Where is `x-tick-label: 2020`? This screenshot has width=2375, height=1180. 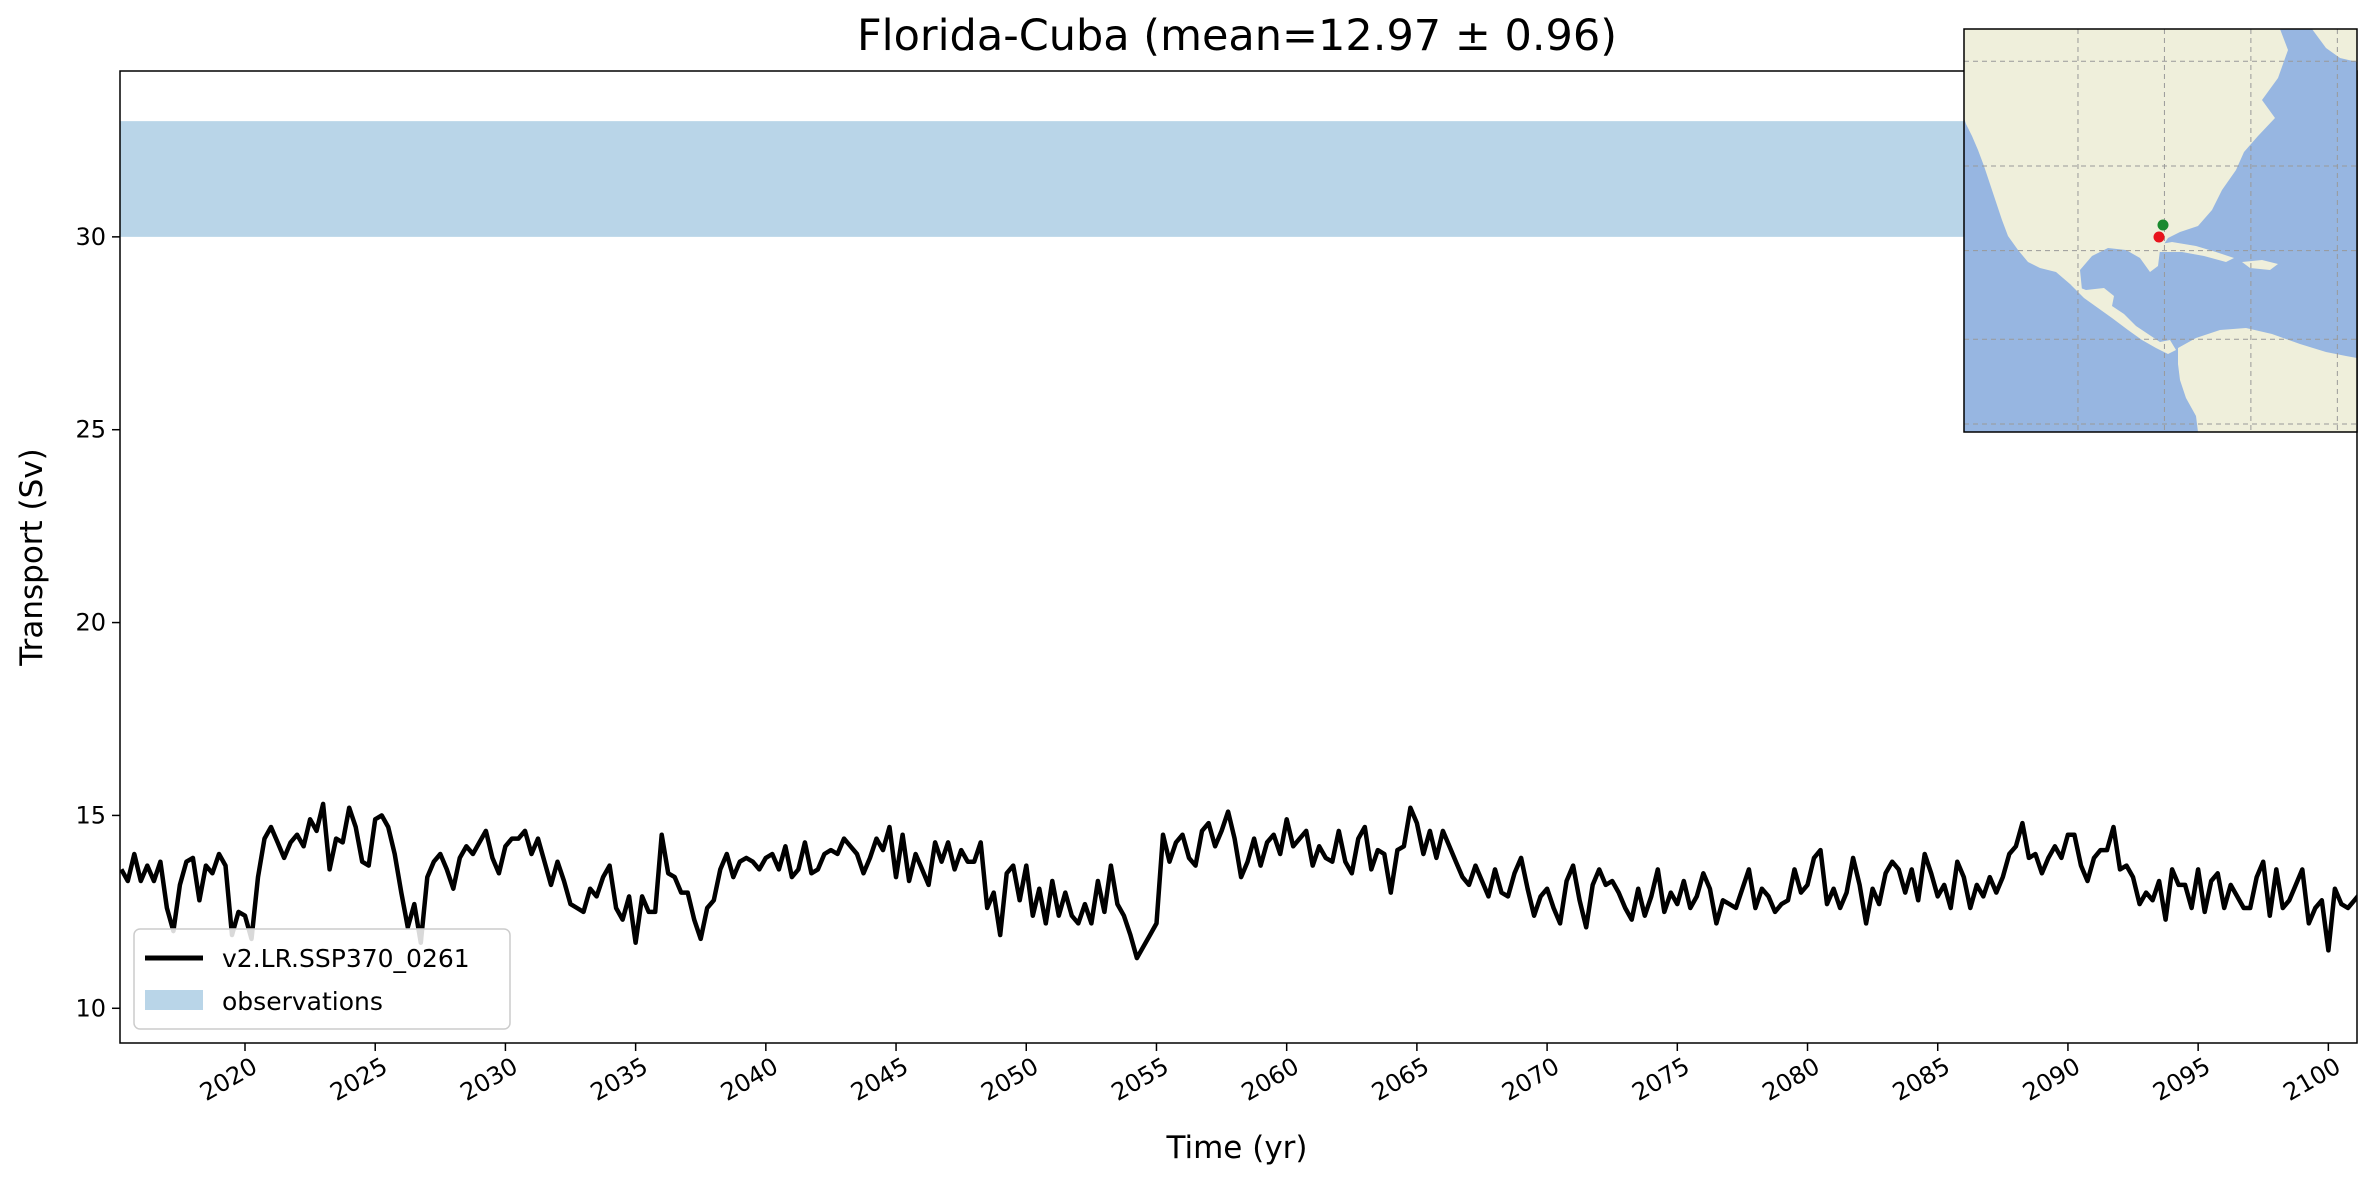
x-tick-label: 2020 is located at coordinates (228, 1079).